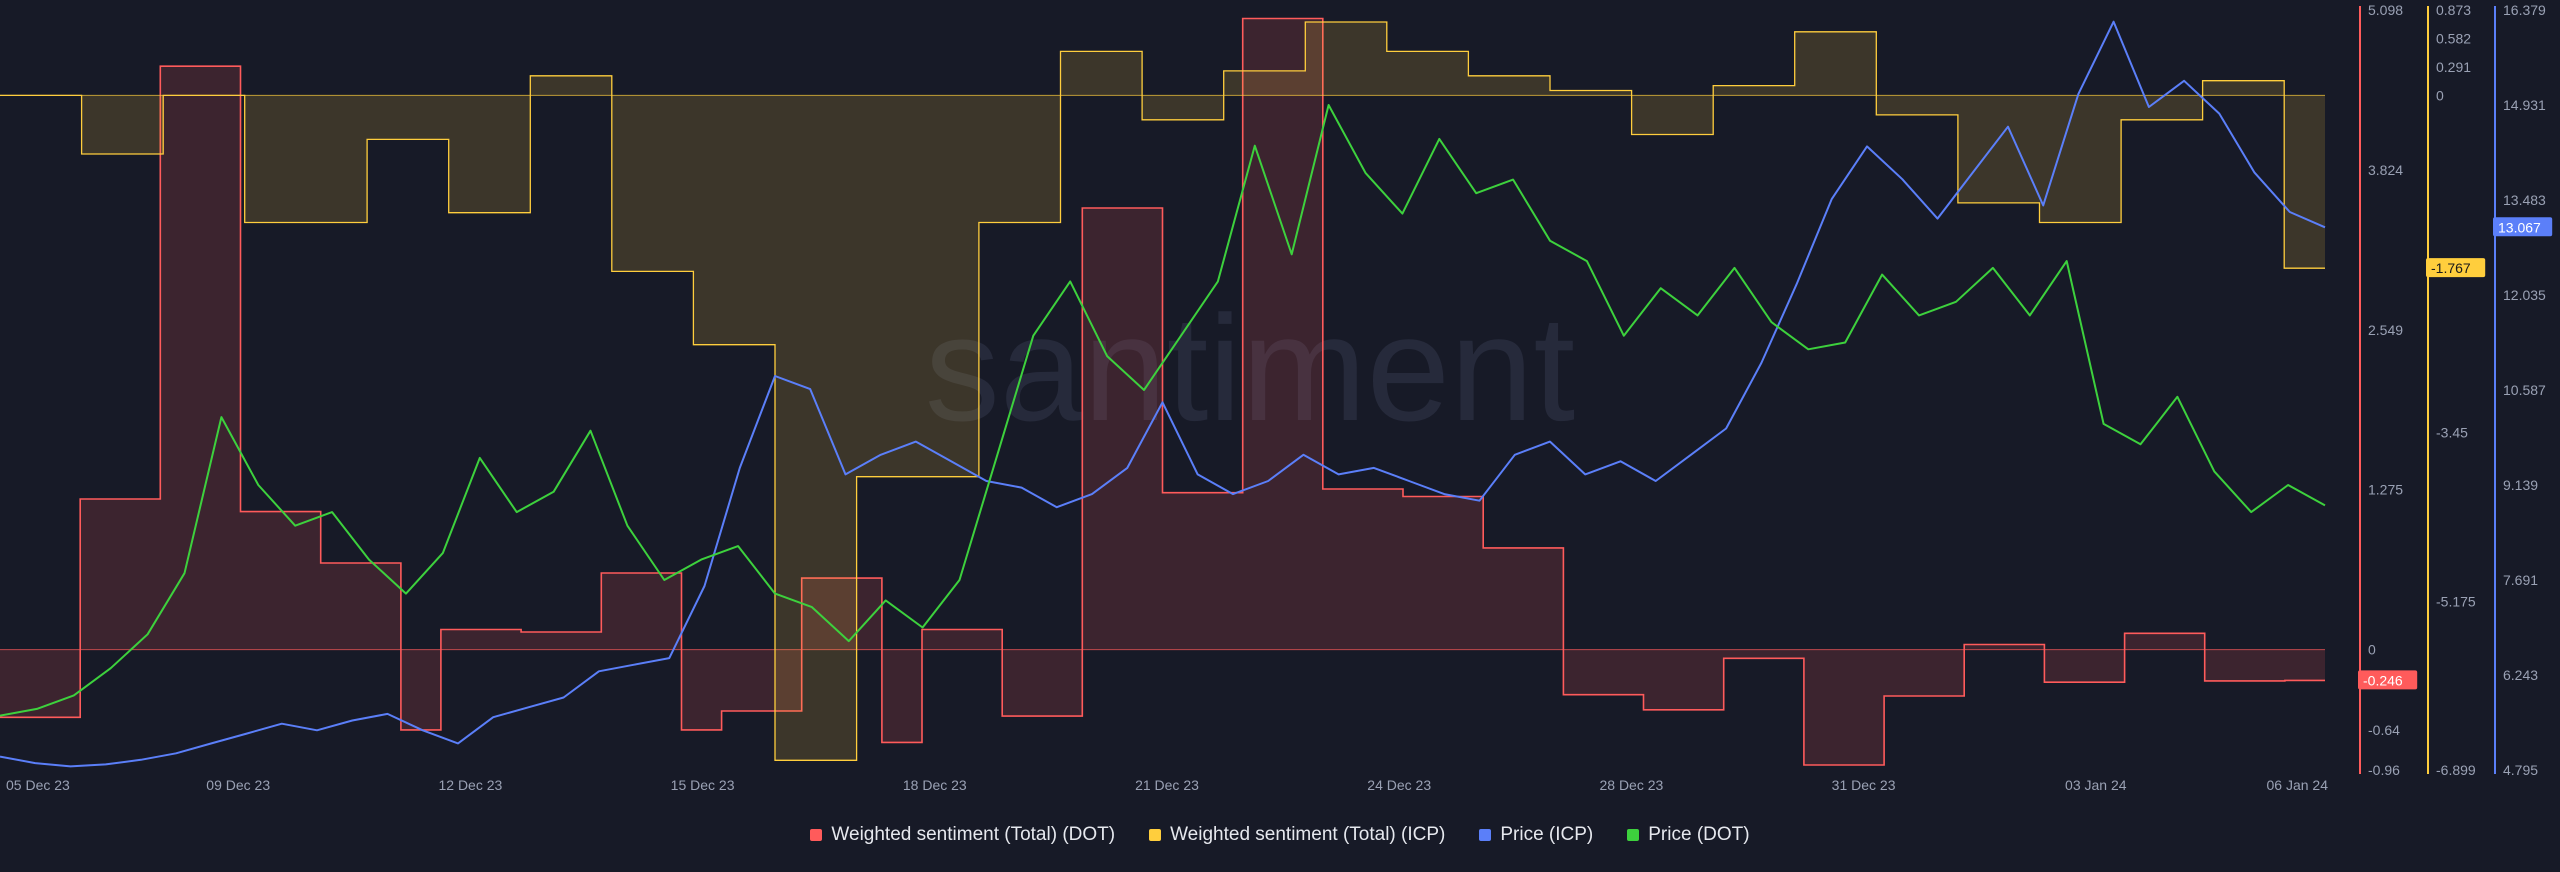 The width and height of the screenshot is (2560, 872). I want to click on icp-sentiment-tick-label-2: 0.291, so click(2453, 67).